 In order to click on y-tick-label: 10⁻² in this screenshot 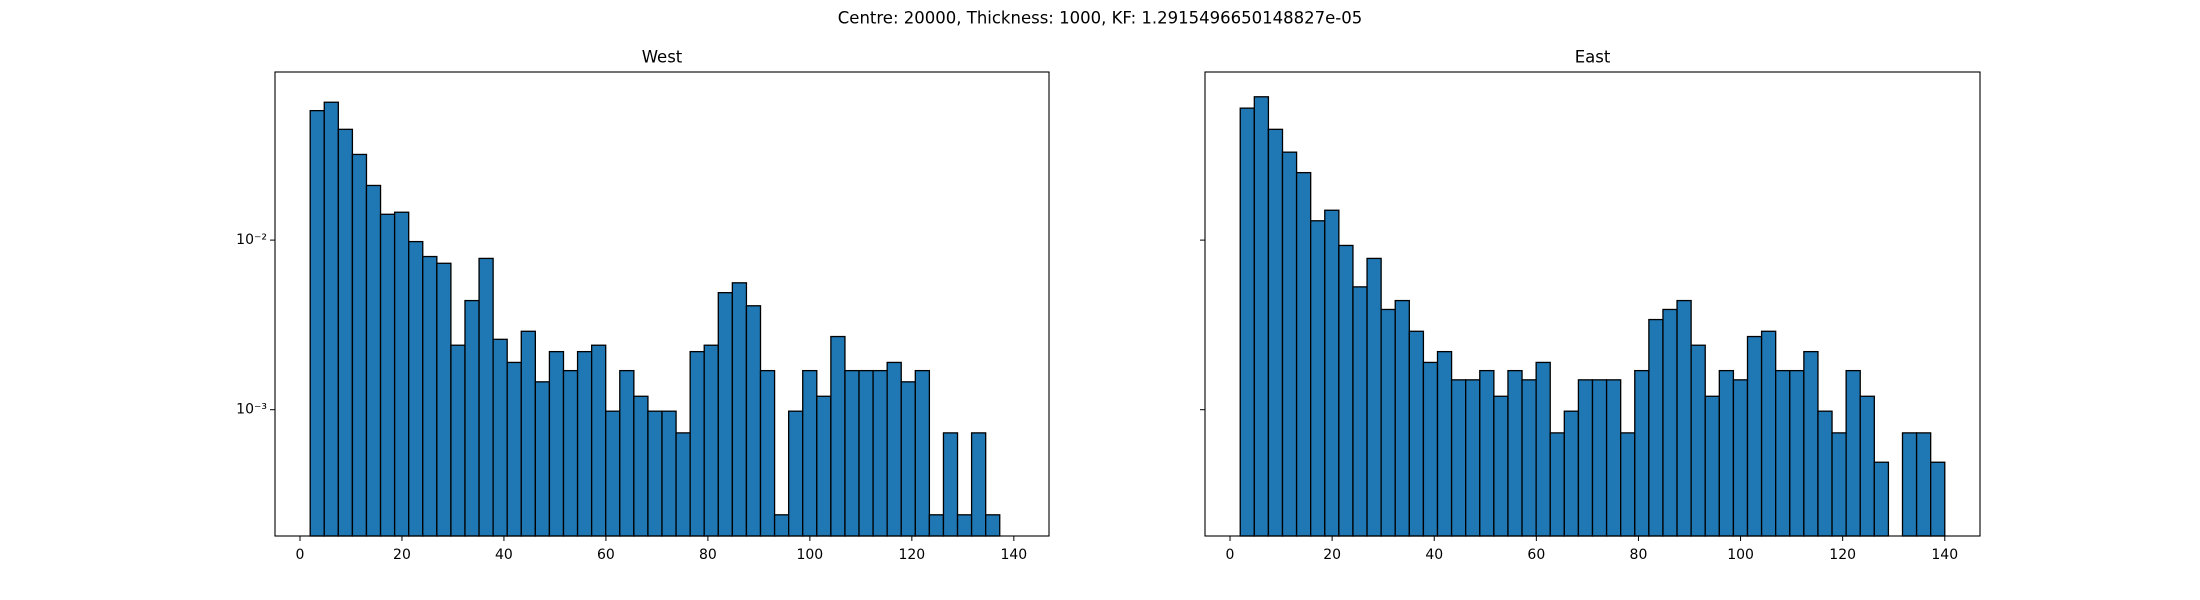, I will do `click(251, 240)`.